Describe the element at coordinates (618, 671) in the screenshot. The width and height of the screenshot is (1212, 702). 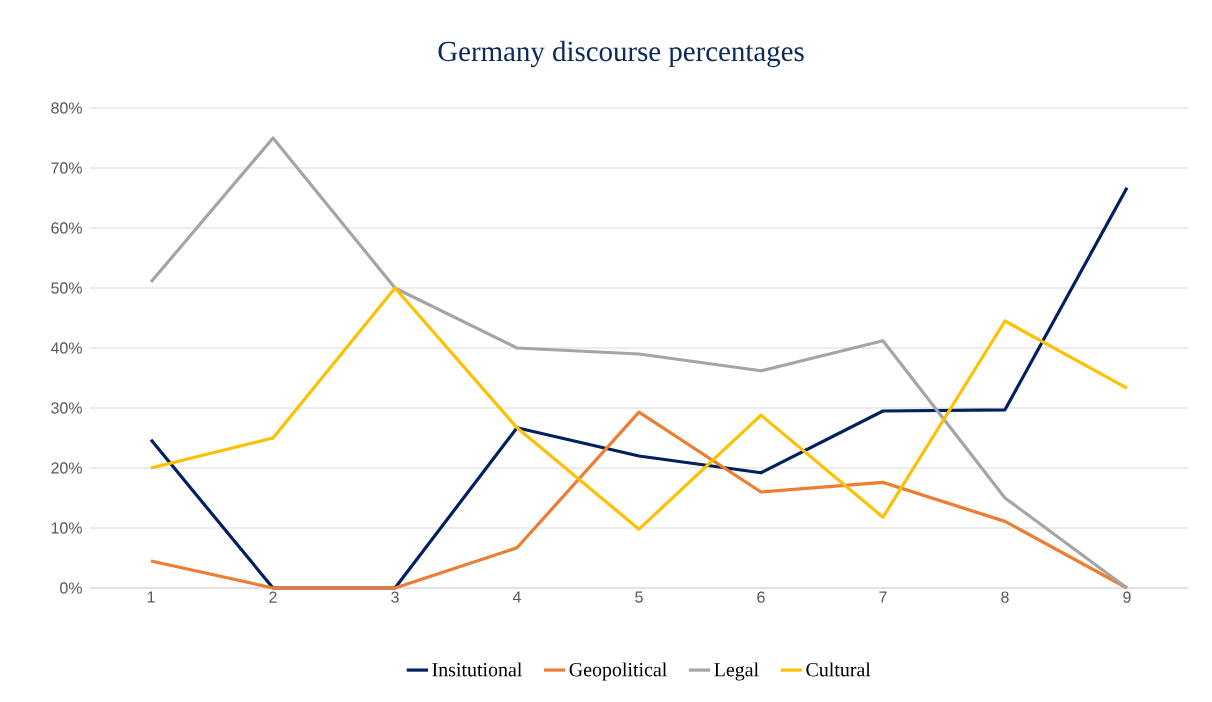
I see `legend-label: Geopolitical` at that location.